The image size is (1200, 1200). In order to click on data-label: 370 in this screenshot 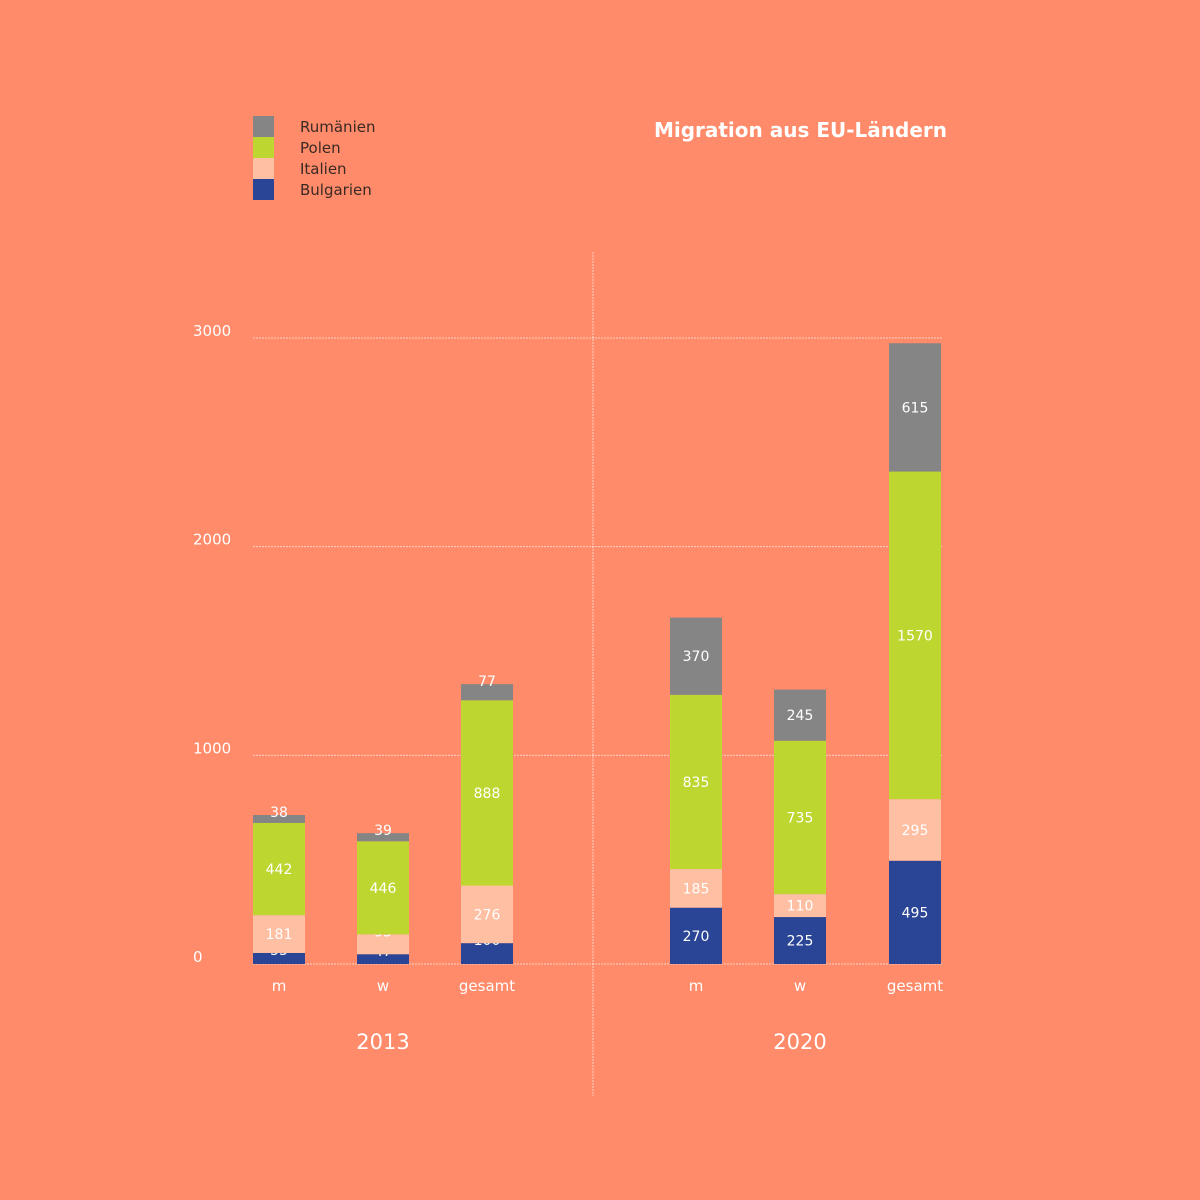, I will do `click(696, 657)`.